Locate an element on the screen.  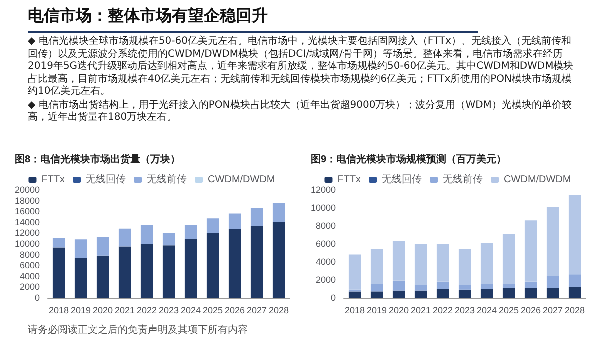
y-tick-label: 2000 is located at coordinates (326, 280).